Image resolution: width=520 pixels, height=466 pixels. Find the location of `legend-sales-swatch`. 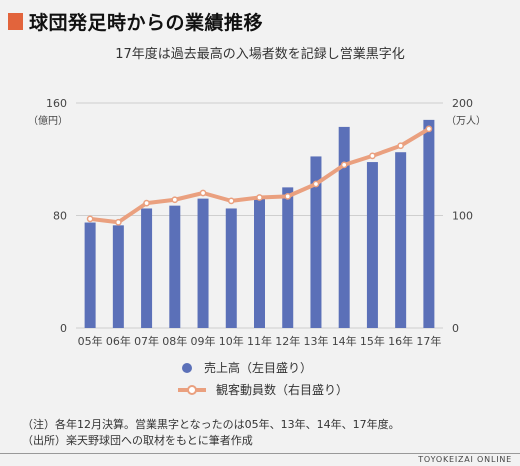

legend-sales-swatch is located at coordinates (187, 367).